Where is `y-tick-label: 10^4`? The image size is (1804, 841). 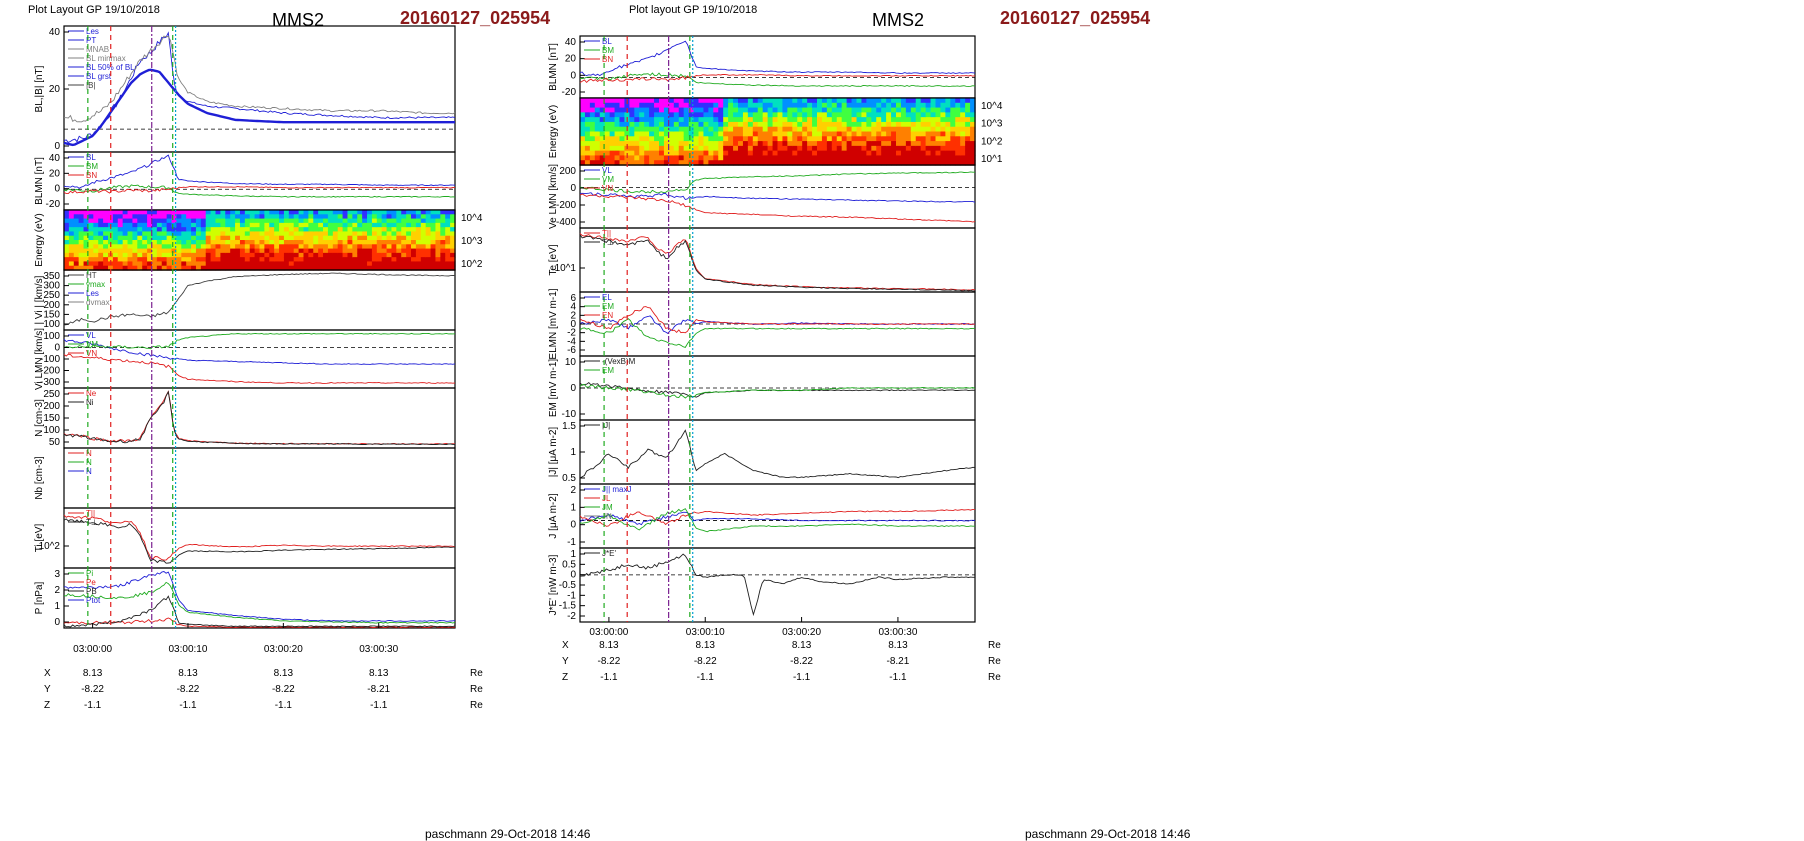
y-tick-label: 10^4 is located at coordinates (472, 218).